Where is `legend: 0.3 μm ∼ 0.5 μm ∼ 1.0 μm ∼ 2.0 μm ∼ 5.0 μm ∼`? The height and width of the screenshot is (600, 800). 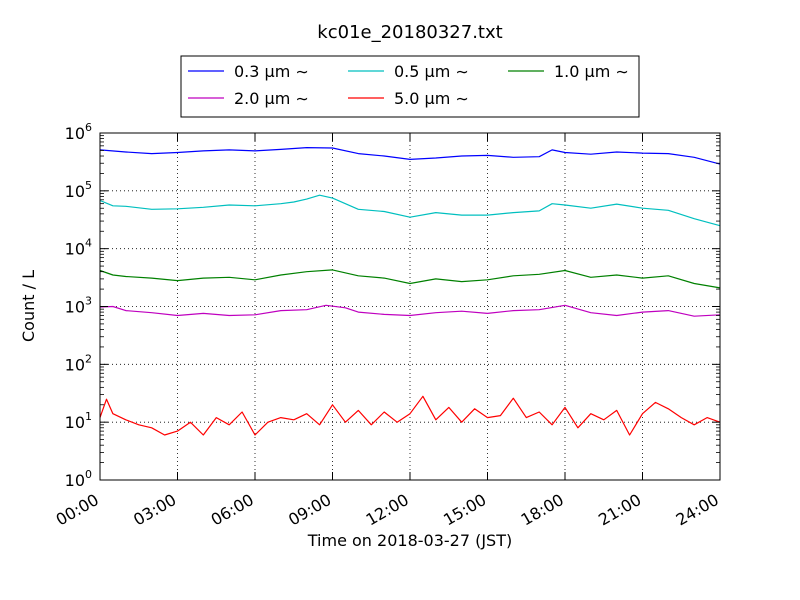 legend: 0.3 μm ∼ 0.5 μm ∼ 1.0 μm ∼ 2.0 μm ∼ 5.0 μm ∼ is located at coordinates (410, 86).